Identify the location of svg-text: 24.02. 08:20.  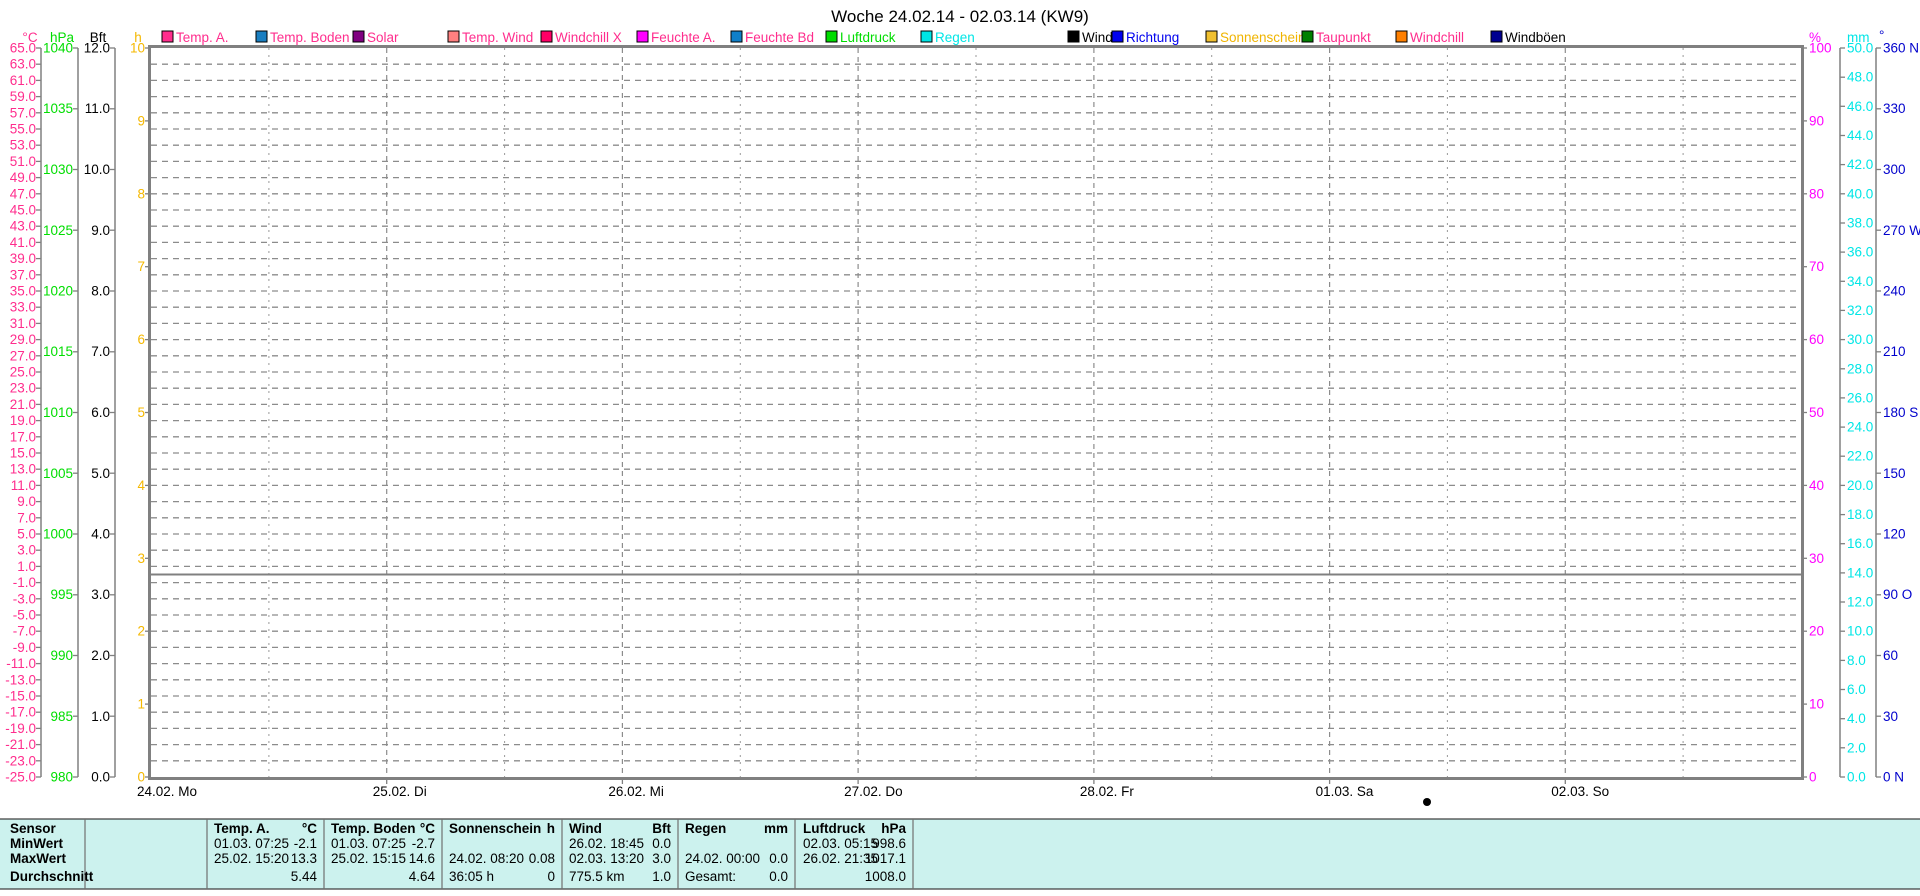
(486, 858).